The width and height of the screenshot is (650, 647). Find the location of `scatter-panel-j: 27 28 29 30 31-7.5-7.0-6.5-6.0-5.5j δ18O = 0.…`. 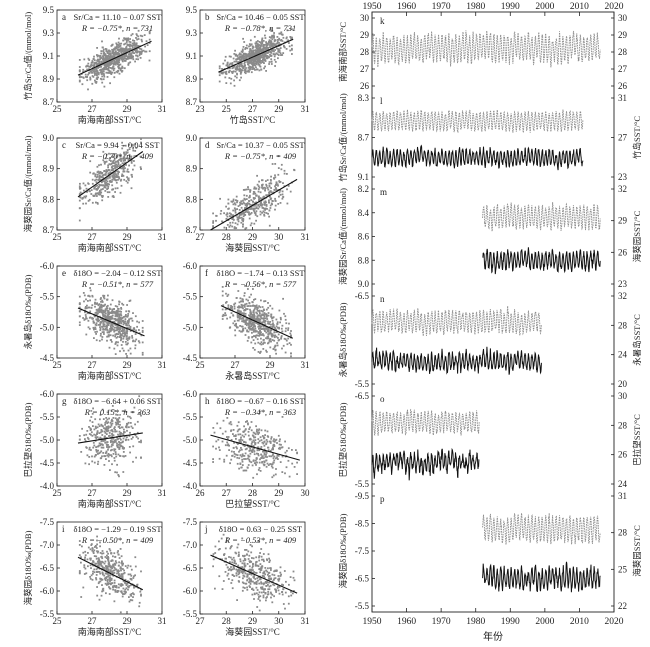

scatter-panel-j: 27 28 29 30 31-7.5-7.0-6.5-6.0-5.5j δ18O = 0.… is located at coordinates (246, 577).